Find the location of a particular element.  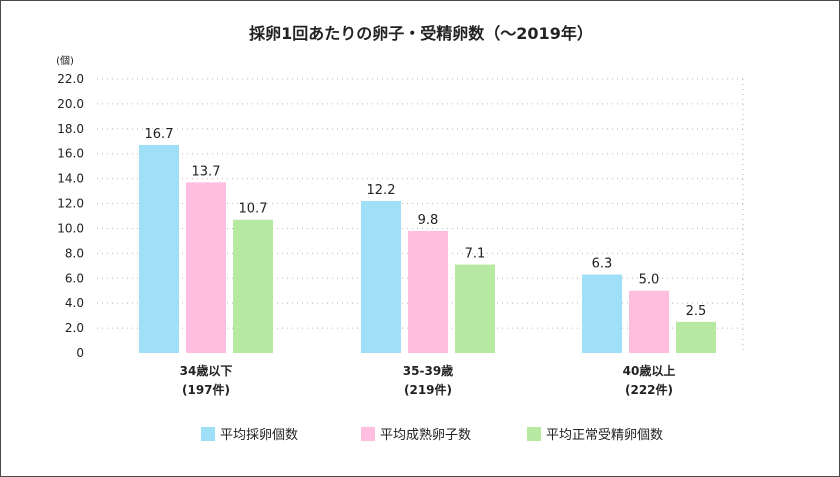

category-label: 34歳以下 is located at coordinates (206, 370).